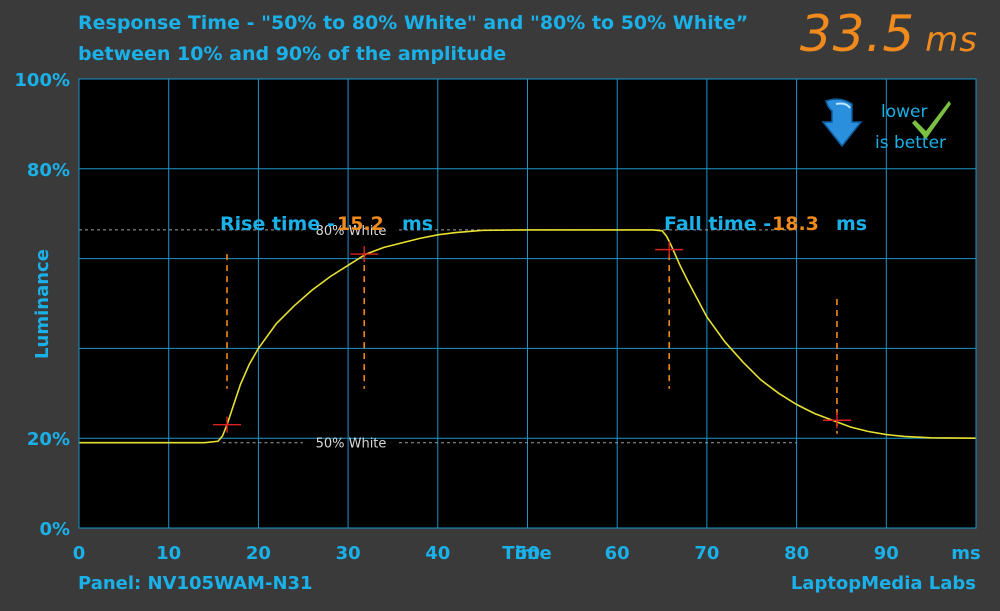 Image resolution: width=1000 pixels, height=611 pixels. Describe the element at coordinates (883, 583) in the screenshot. I see `brand-credit: LaptopMedia Labs` at that location.